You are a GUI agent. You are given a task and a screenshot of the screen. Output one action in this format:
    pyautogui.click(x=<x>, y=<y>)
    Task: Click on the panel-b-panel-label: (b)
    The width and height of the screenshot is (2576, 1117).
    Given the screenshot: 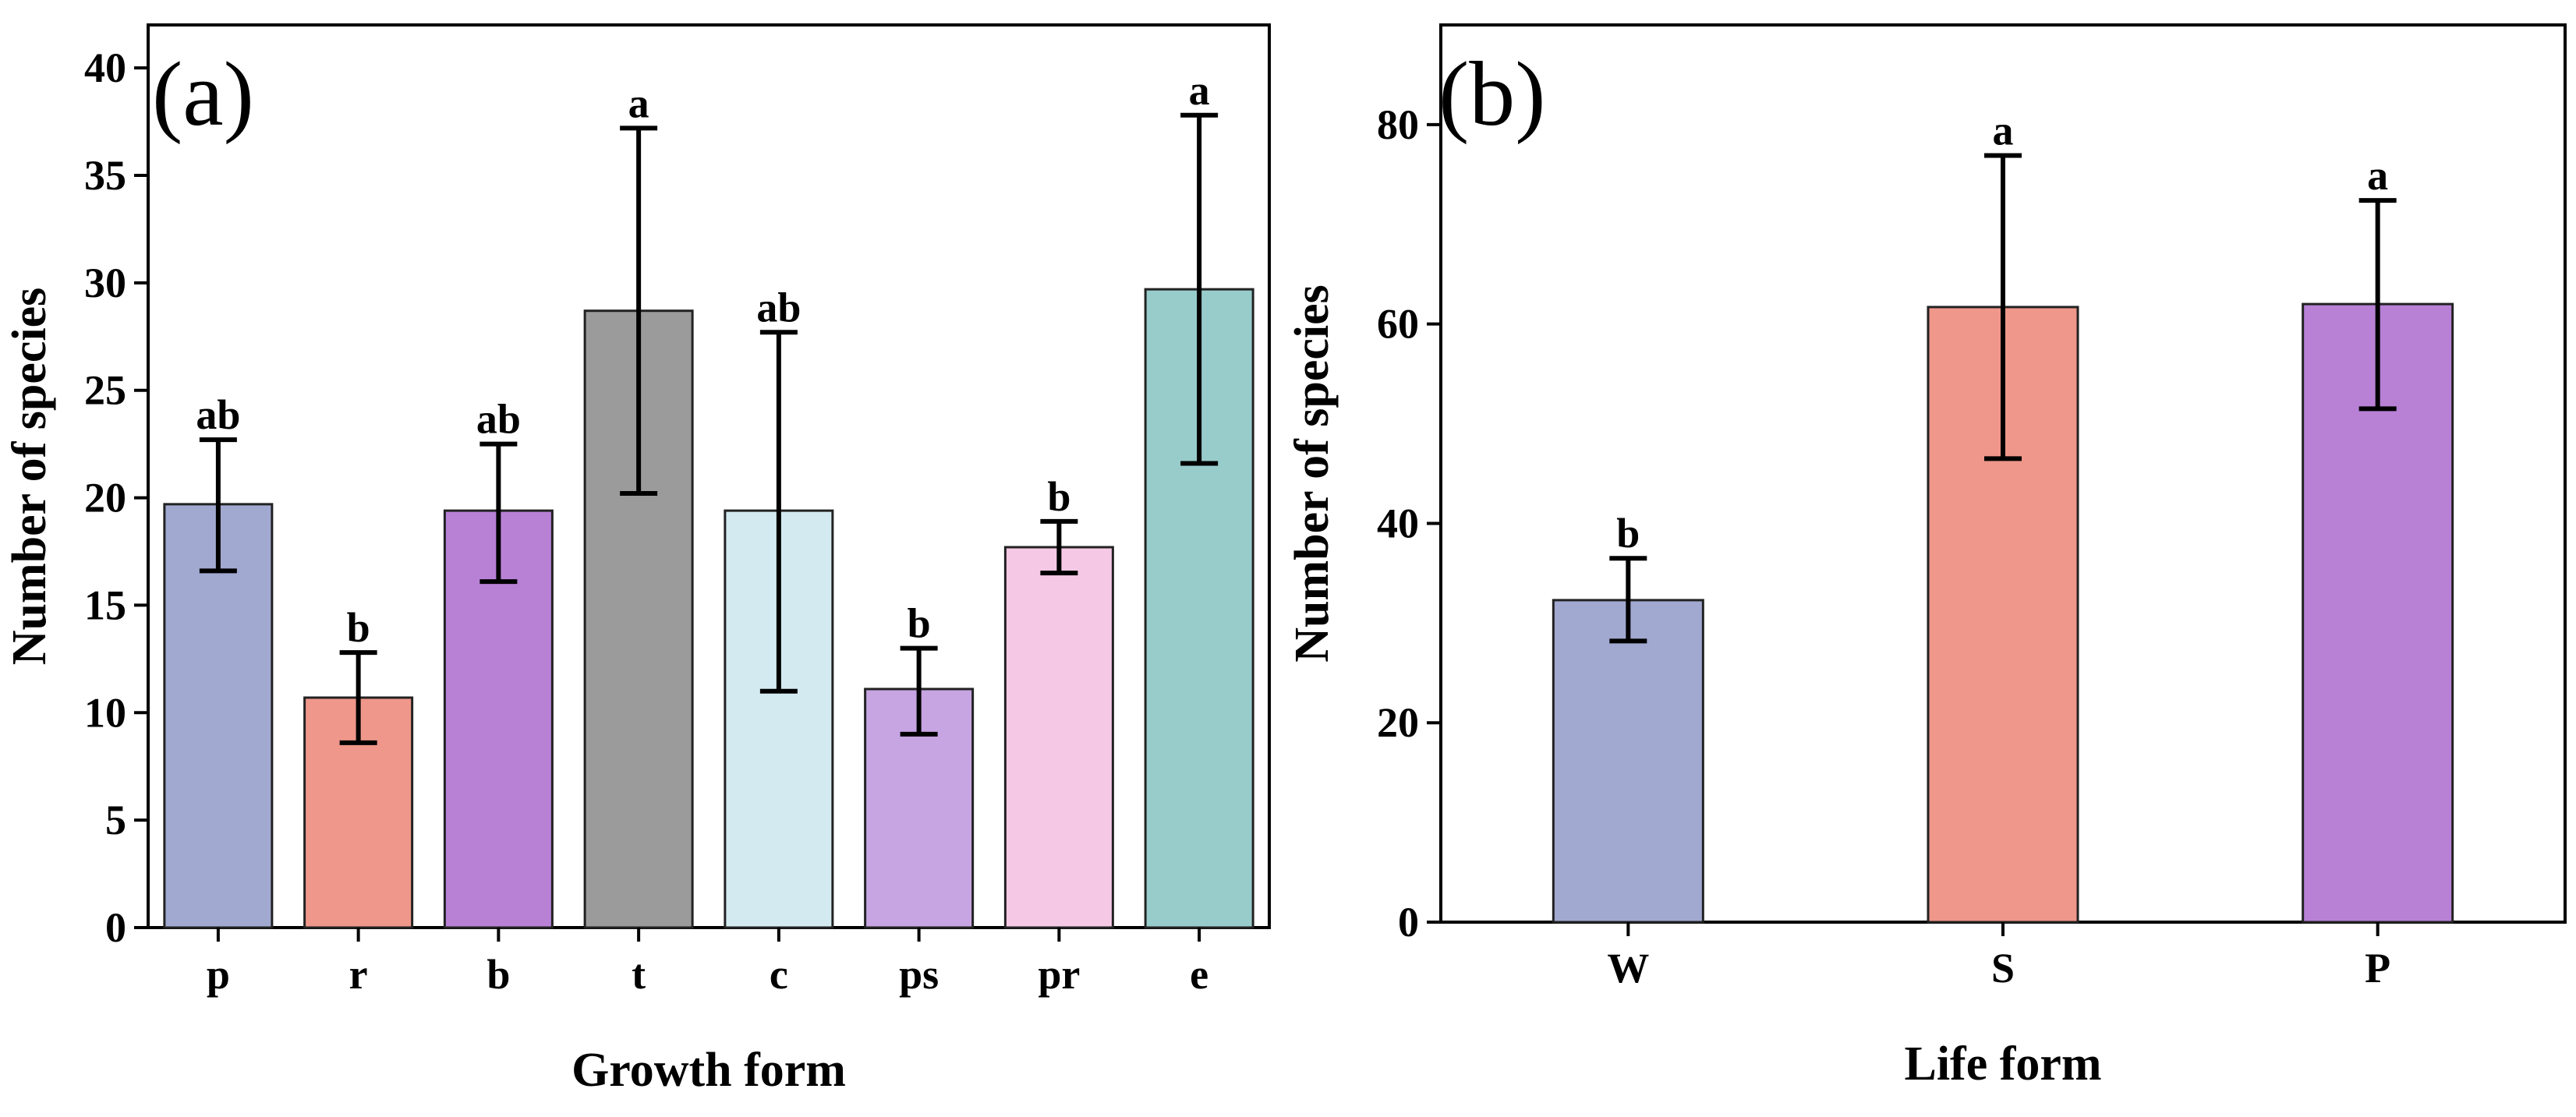 What is the action you would take?
    pyautogui.click(x=1492, y=94)
    